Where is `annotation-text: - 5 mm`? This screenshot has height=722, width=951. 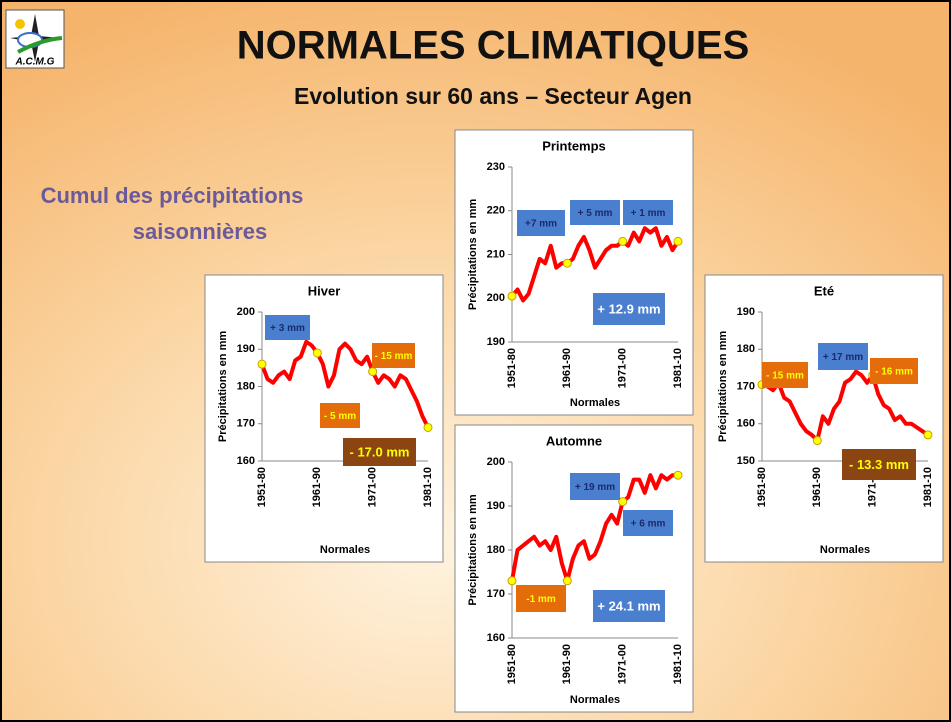 annotation-text: - 5 mm is located at coordinates (340, 416).